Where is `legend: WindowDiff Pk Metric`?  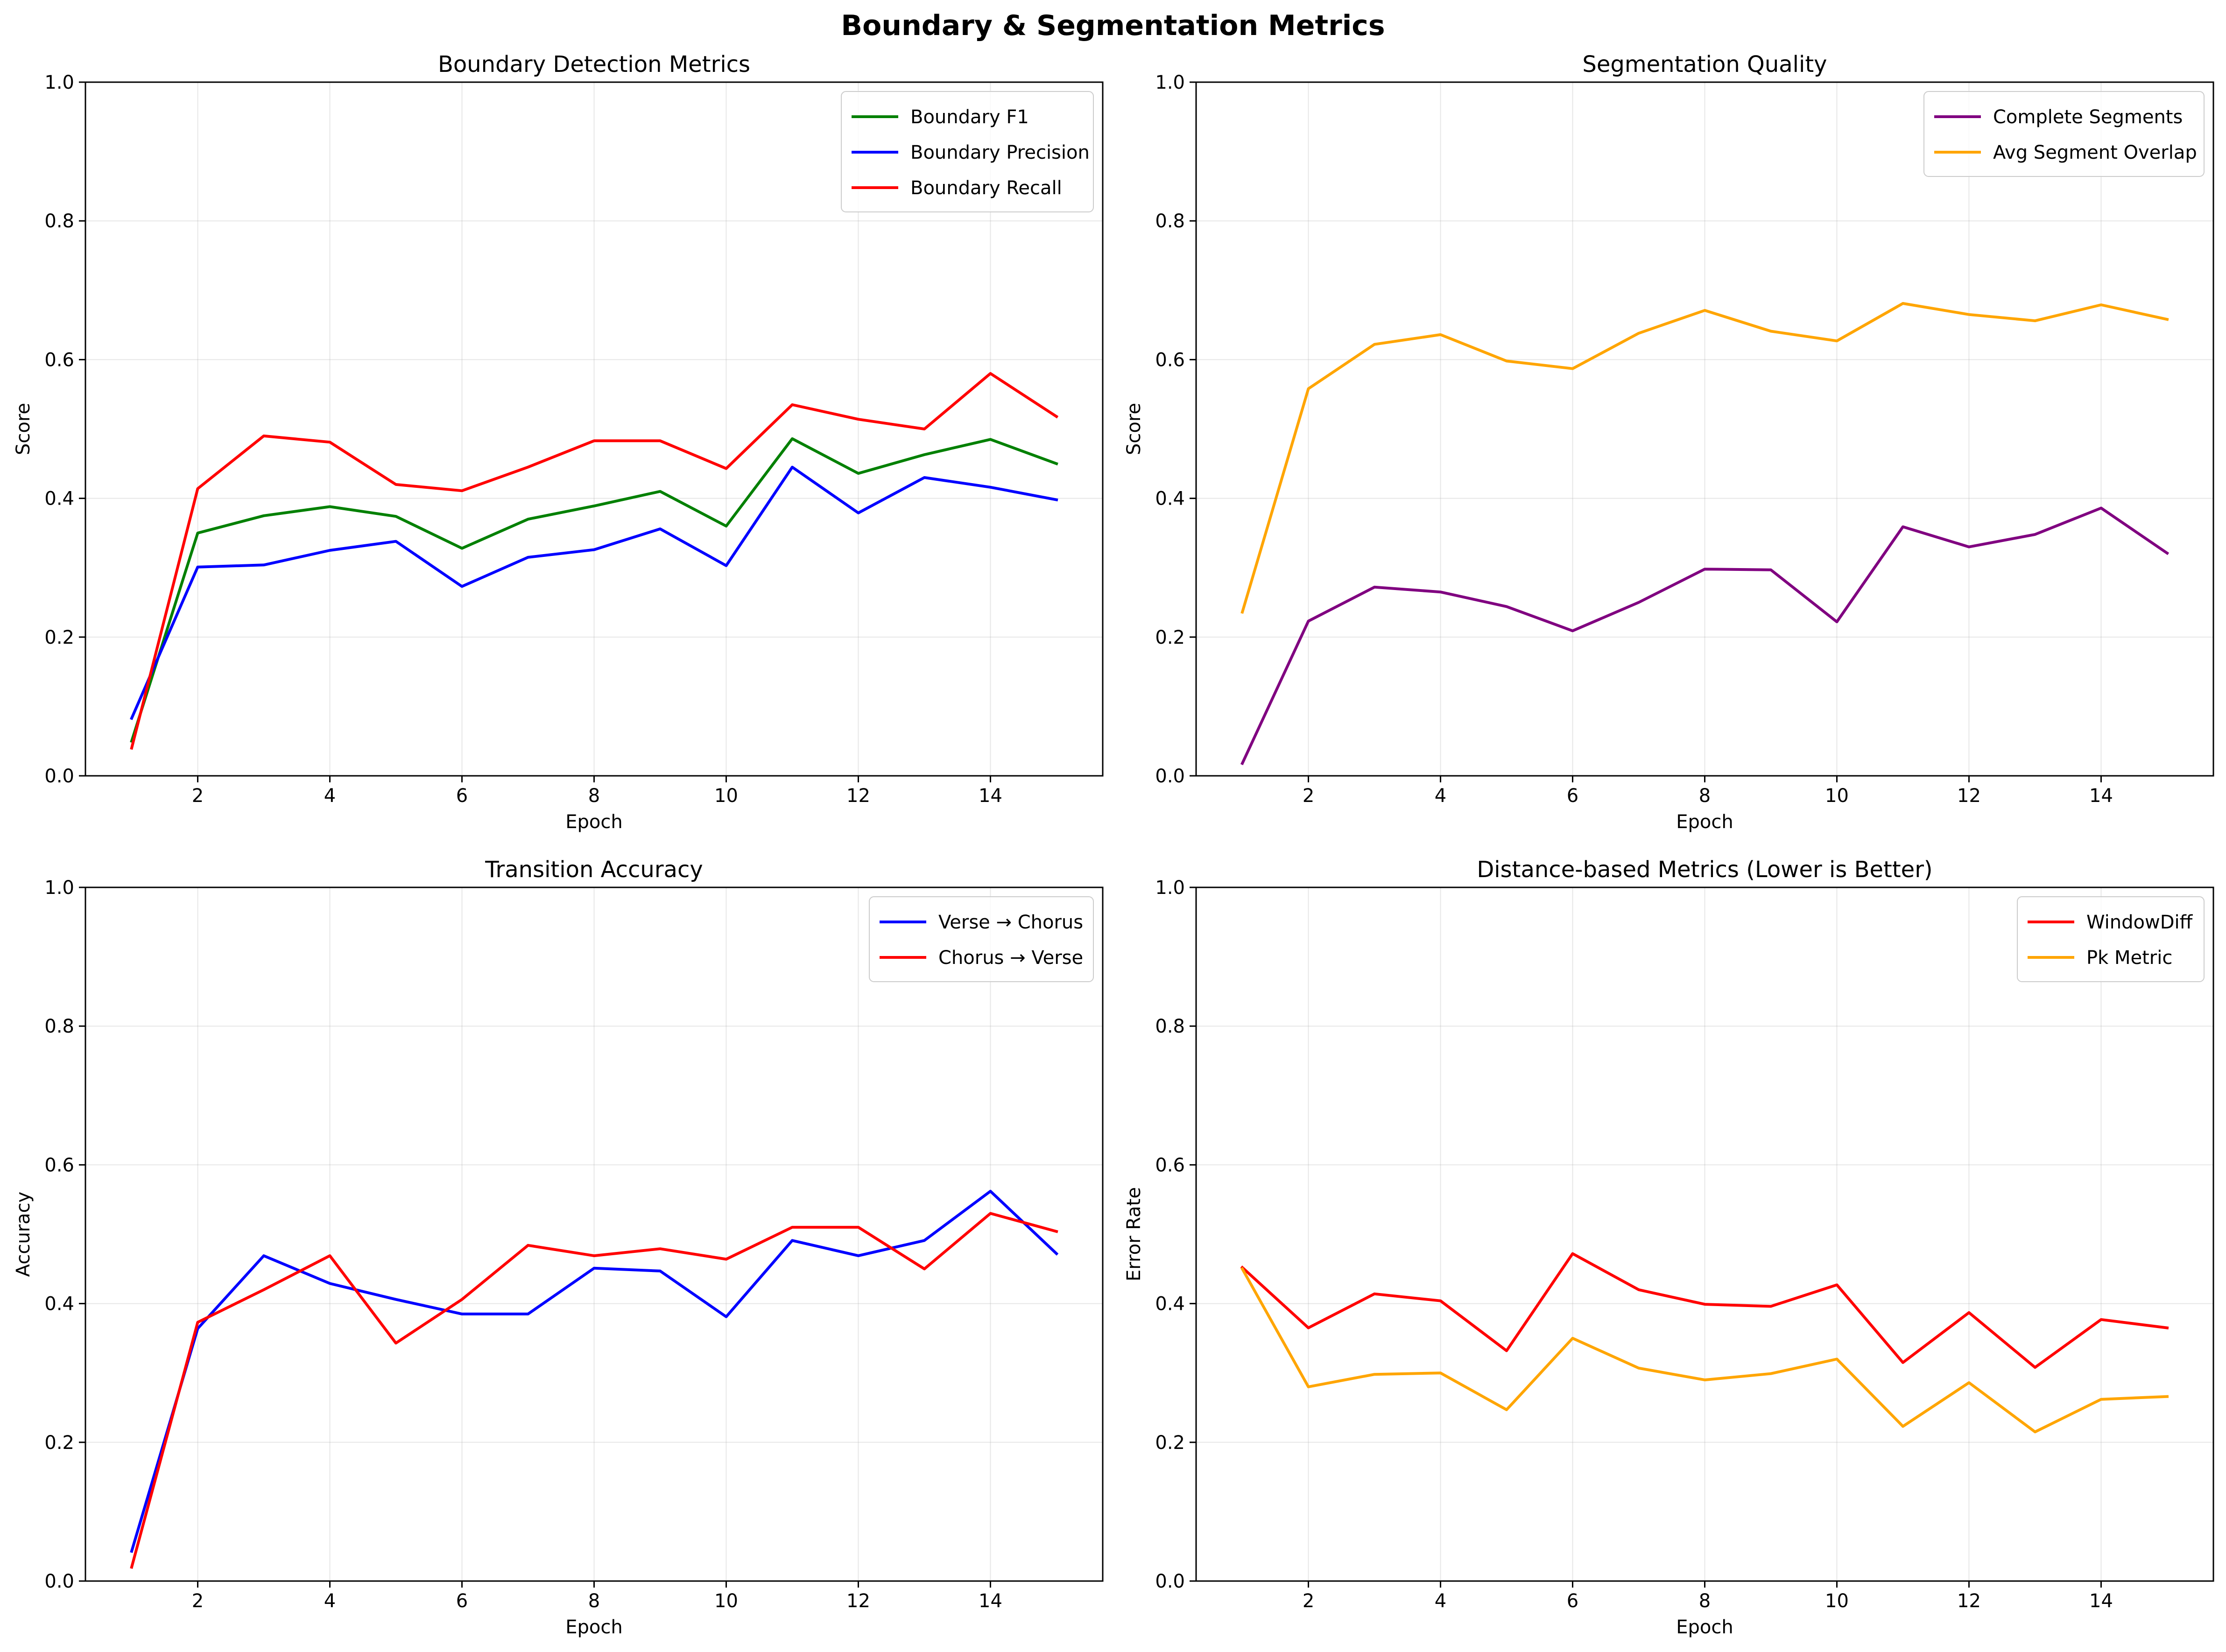
legend: WindowDiff Pk Metric is located at coordinates (2111, 939).